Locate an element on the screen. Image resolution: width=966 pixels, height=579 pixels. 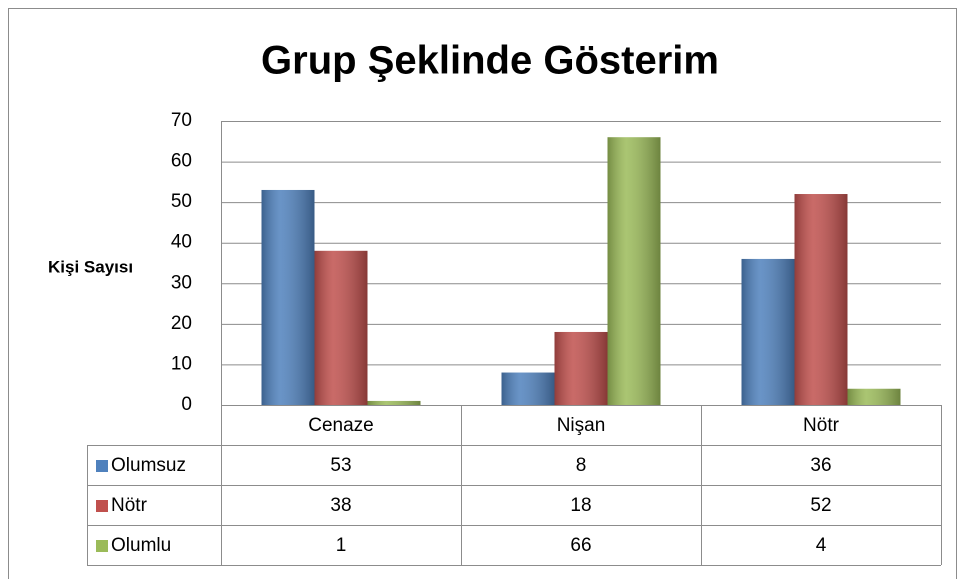
legend-label: Olumlu is located at coordinates (141, 545).